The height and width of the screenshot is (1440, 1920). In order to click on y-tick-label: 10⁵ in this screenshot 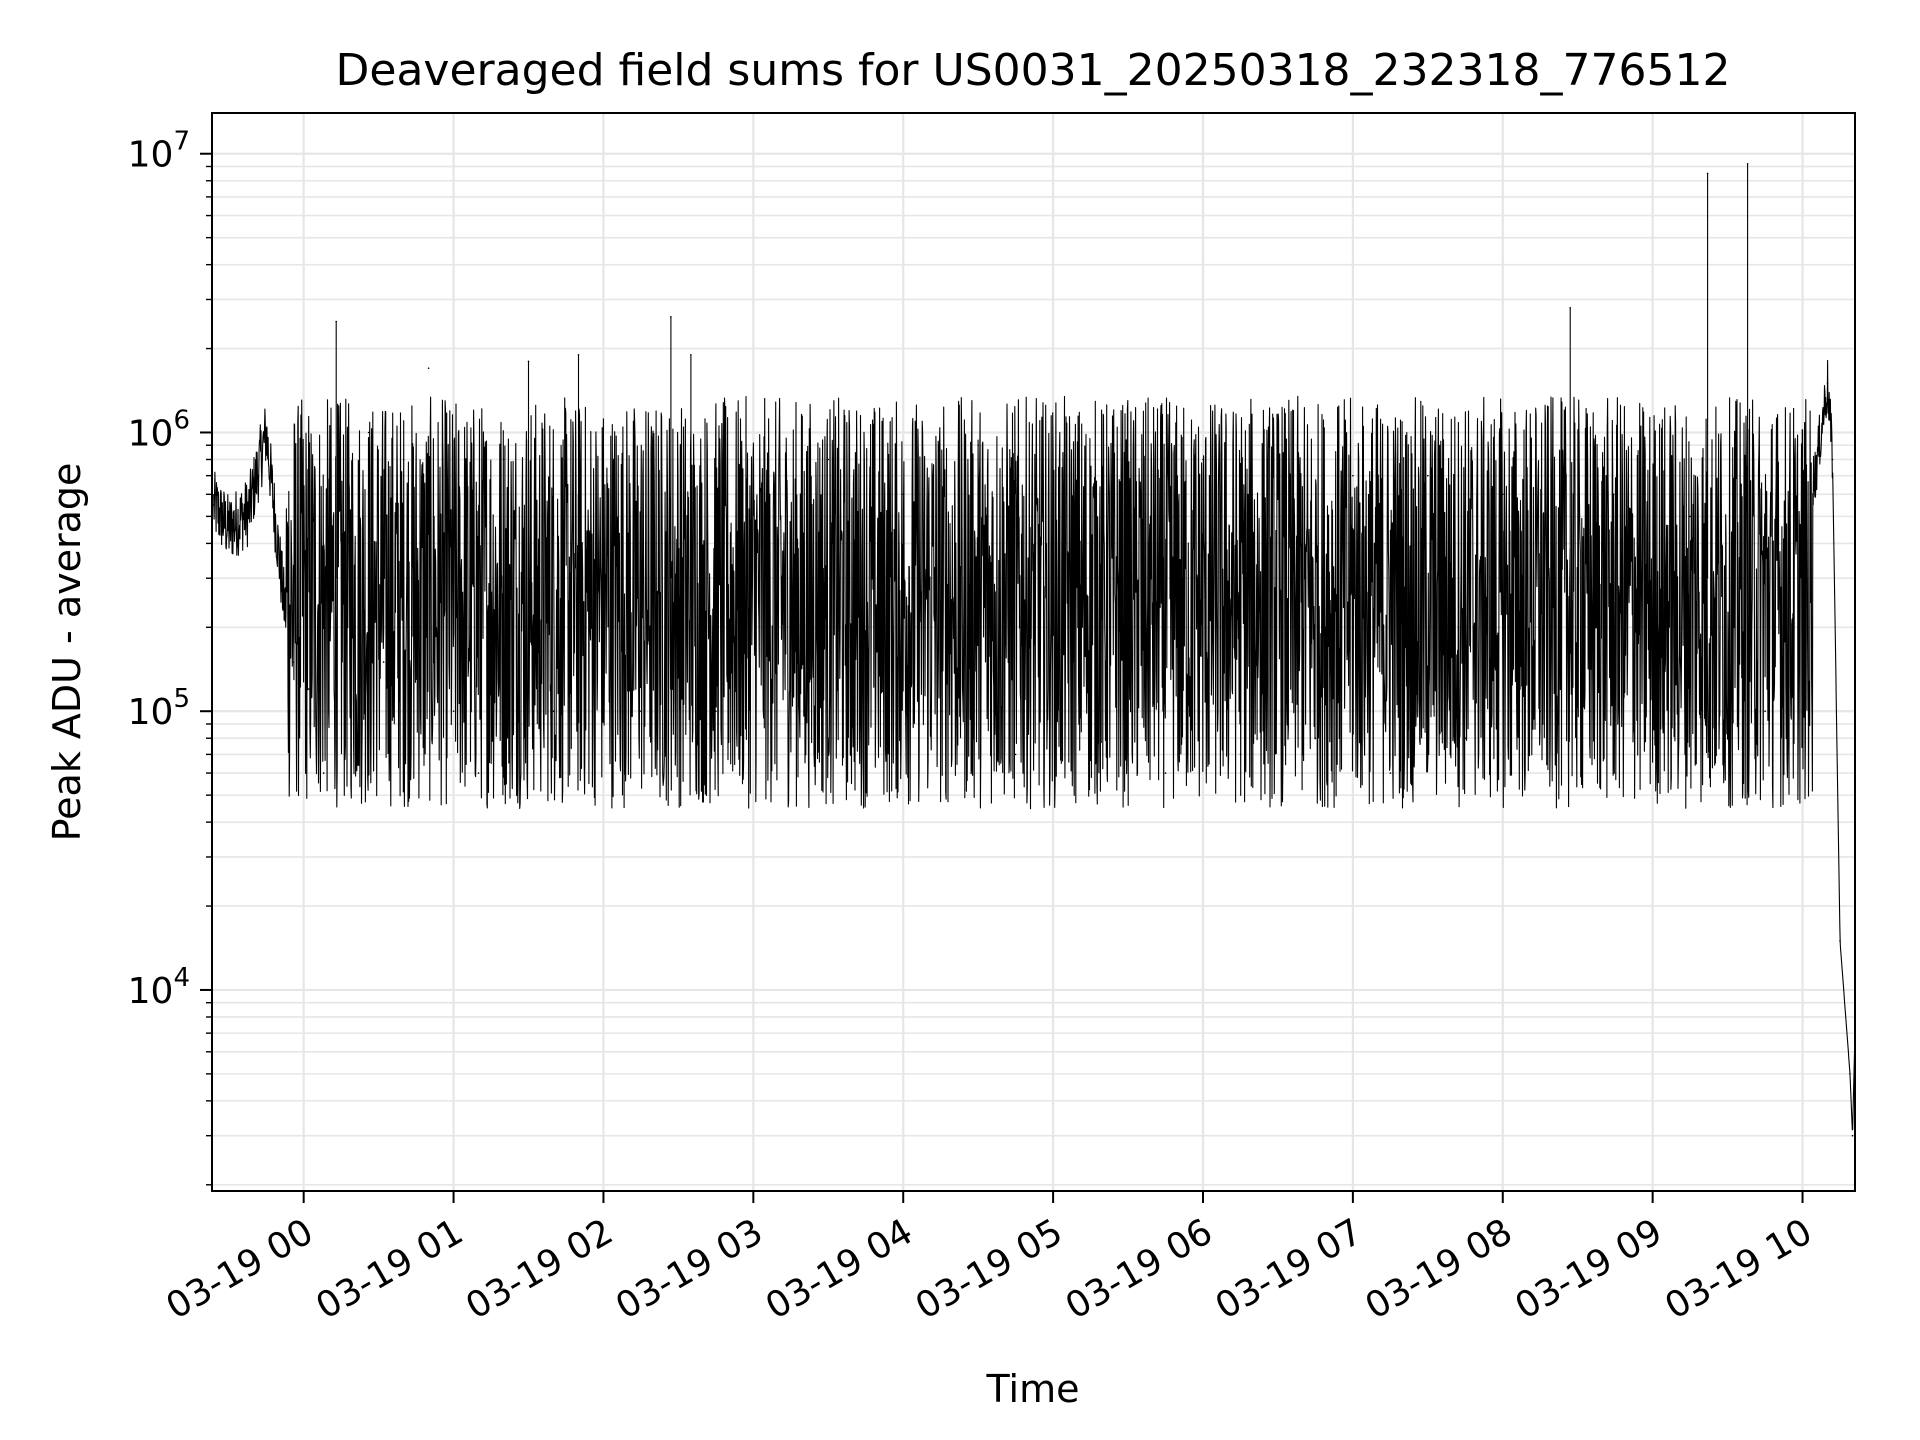, I will do `click(159, 708)`.